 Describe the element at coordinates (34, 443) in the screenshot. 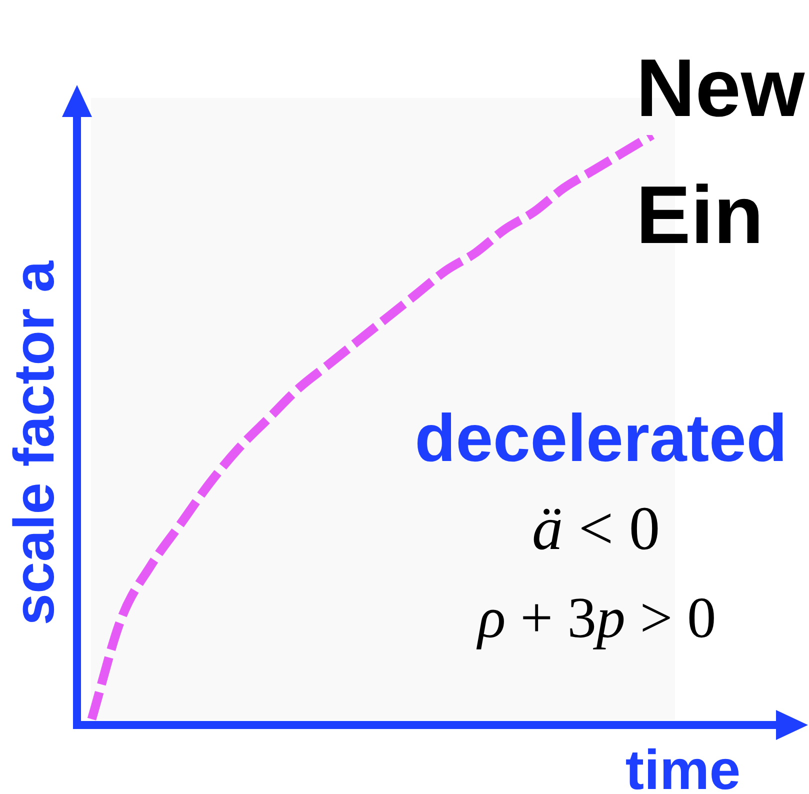

I see `y-axis-title: scale factor a` at that location.